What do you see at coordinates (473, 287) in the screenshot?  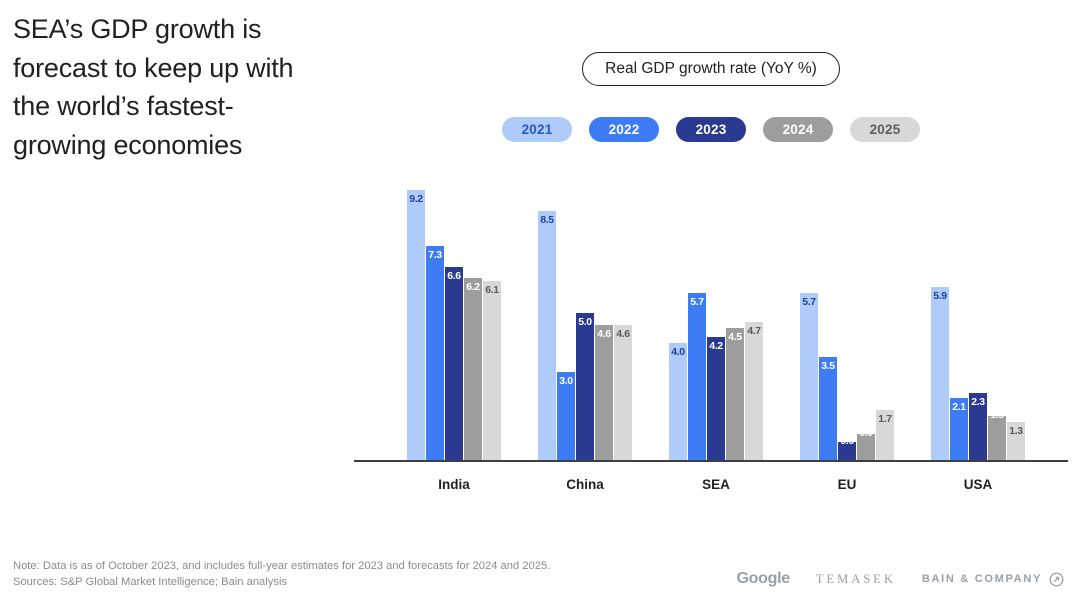 I see `bar-value-label-2024-india: 6.2` at bounding box center [473, 287].